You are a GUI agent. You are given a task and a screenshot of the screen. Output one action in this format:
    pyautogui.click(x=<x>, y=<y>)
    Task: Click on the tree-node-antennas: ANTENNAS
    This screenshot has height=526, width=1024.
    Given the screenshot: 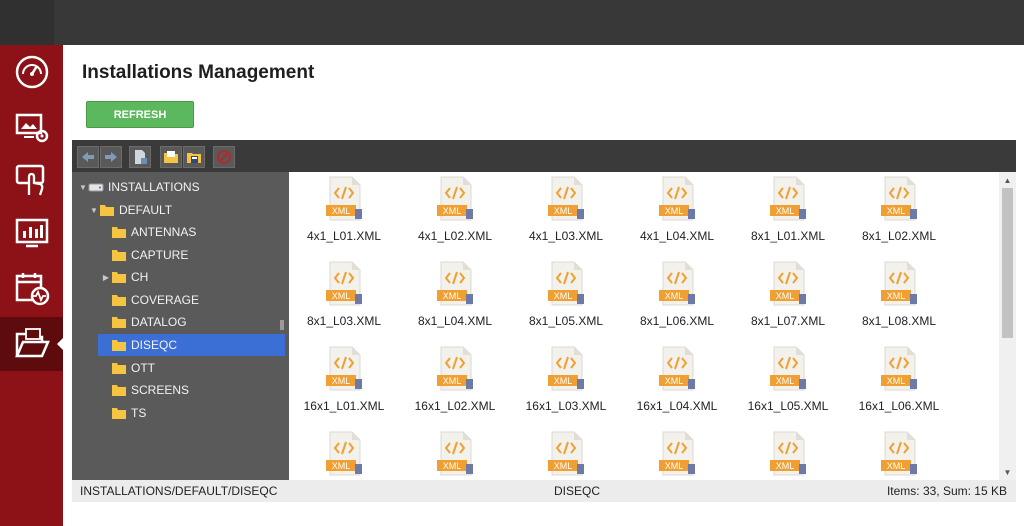 What is the action you would take?
    pyautogui.click(x=148, y=232)
    